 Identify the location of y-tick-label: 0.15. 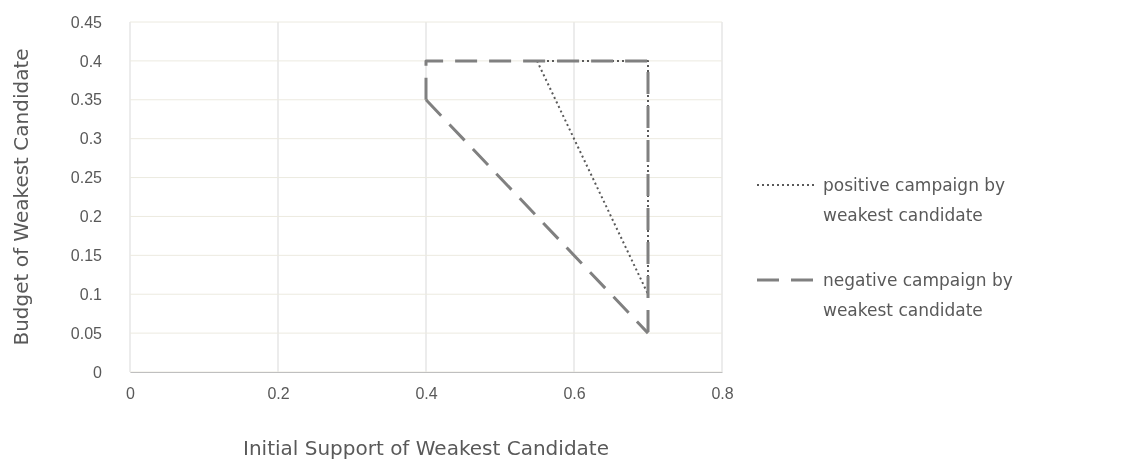
(86, 255).